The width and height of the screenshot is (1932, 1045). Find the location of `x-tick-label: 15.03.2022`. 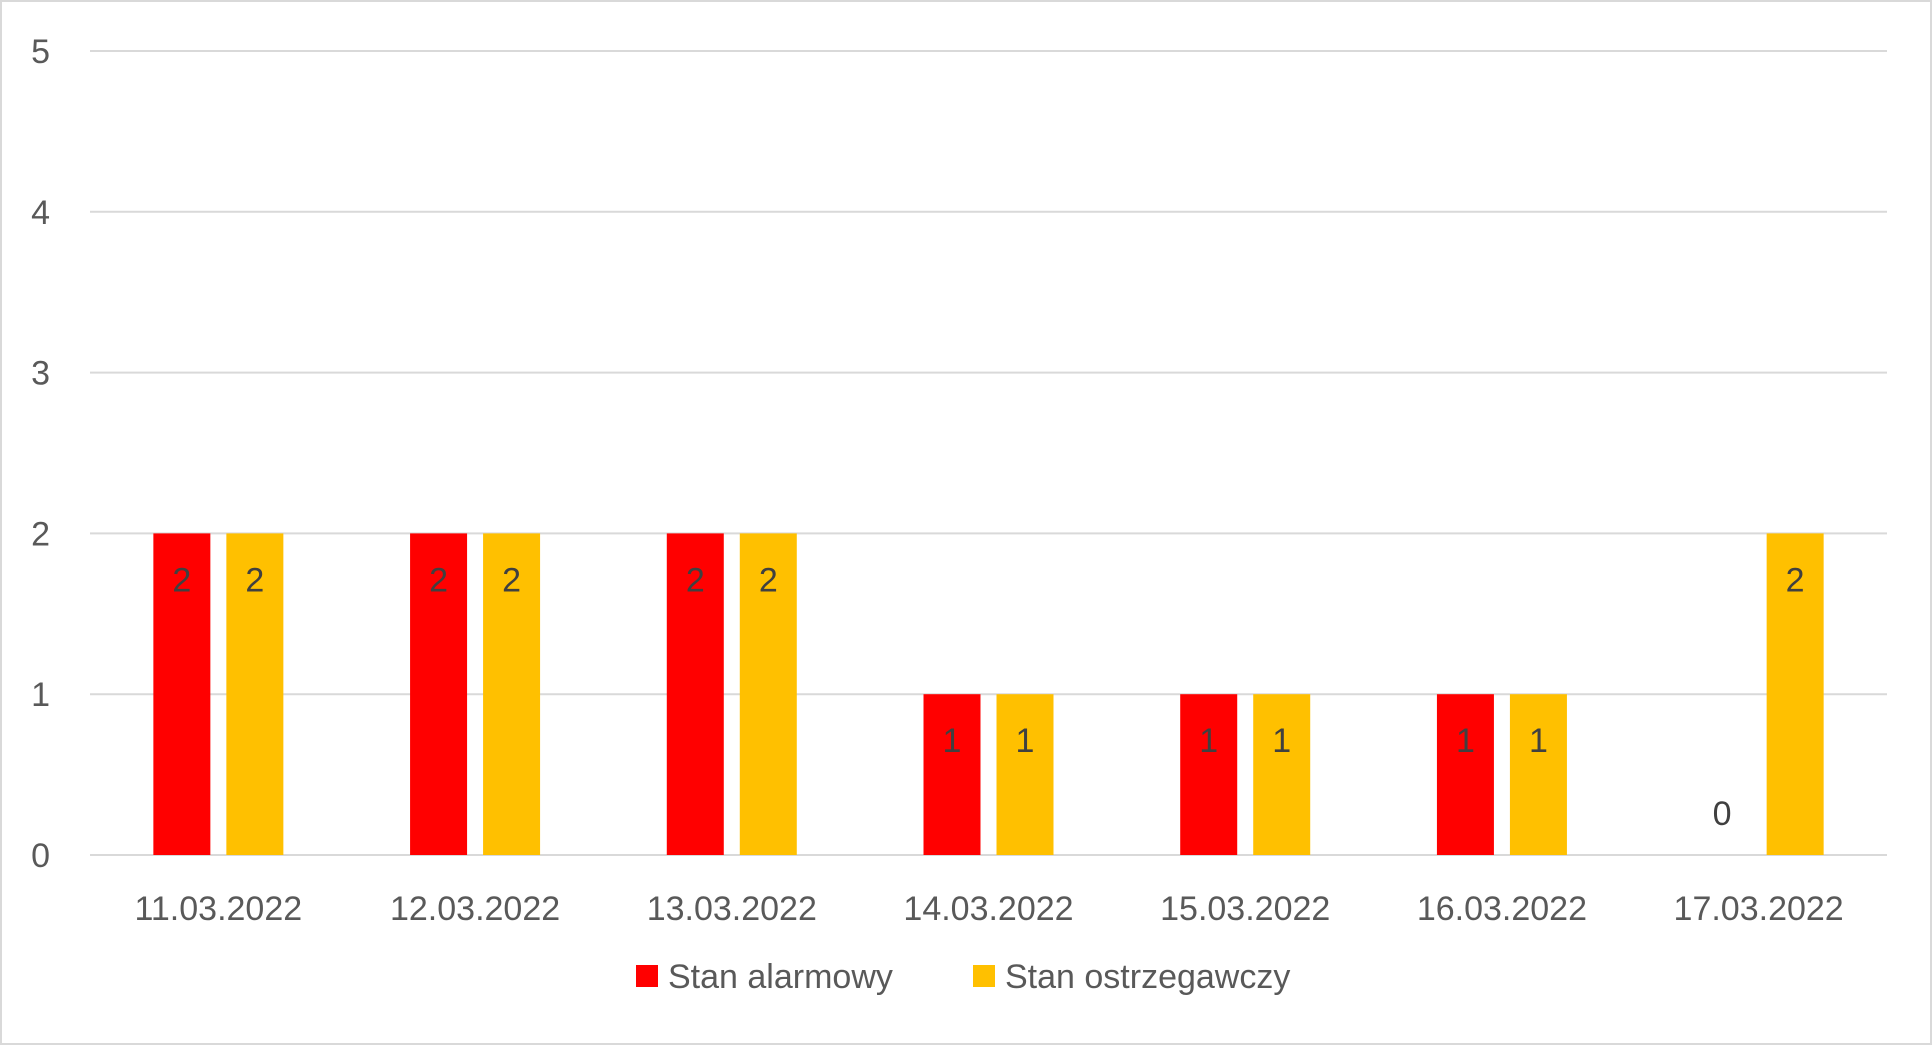

x-tick-label: 15.03.2022 is located at coordinates (1245, 909).